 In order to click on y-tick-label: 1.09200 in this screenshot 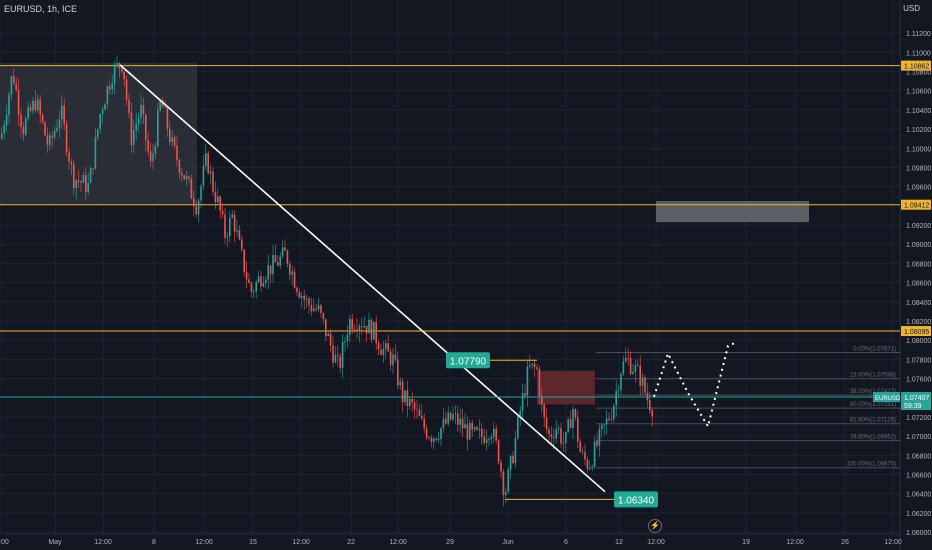, I will do `click(918, 226)`.